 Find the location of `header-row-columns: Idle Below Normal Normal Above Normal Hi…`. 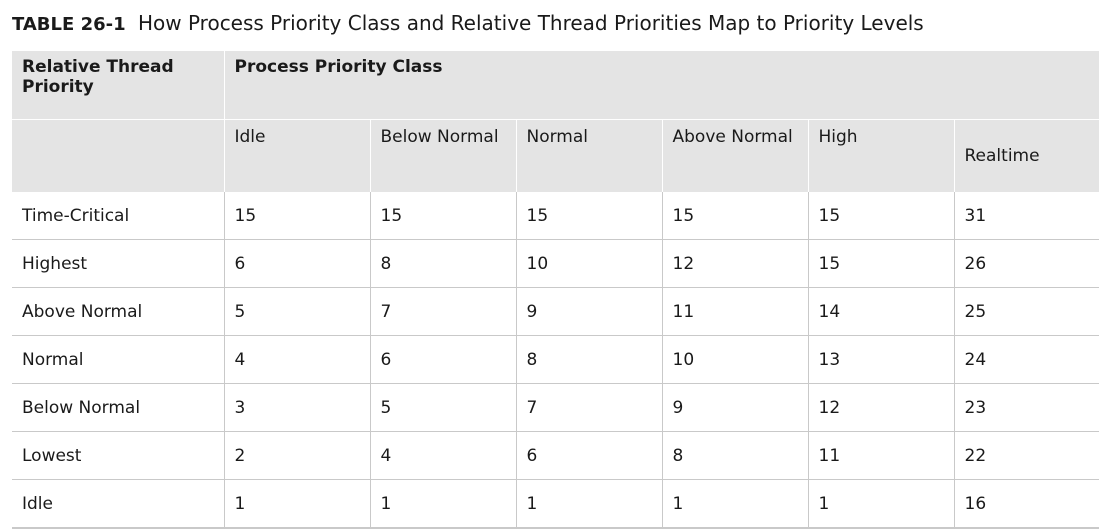

header-row-columns: Idle Below Normal Normal Above Normal Hi… is located at coordinates (556, 155).